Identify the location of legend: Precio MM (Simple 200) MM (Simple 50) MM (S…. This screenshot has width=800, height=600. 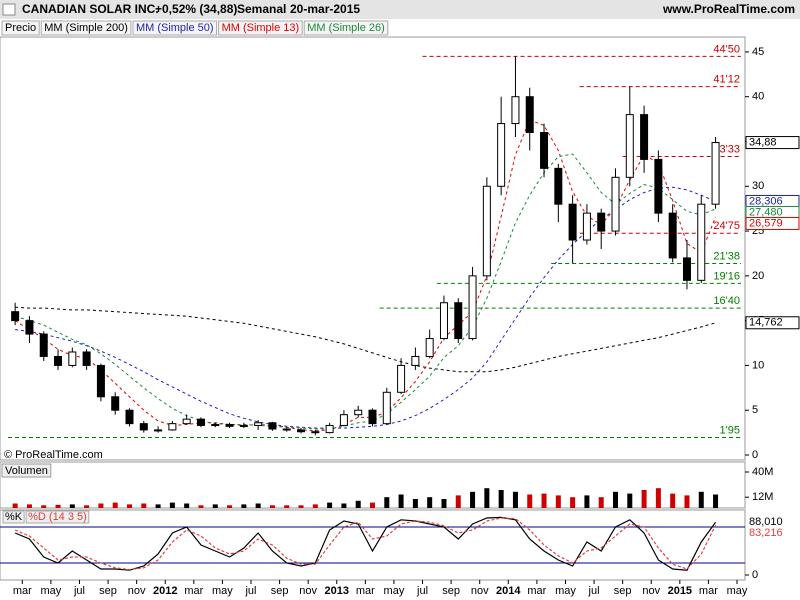
(195, 28).